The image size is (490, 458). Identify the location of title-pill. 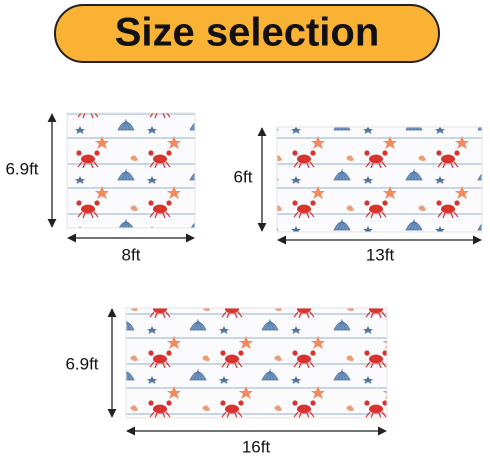
(247, 33).